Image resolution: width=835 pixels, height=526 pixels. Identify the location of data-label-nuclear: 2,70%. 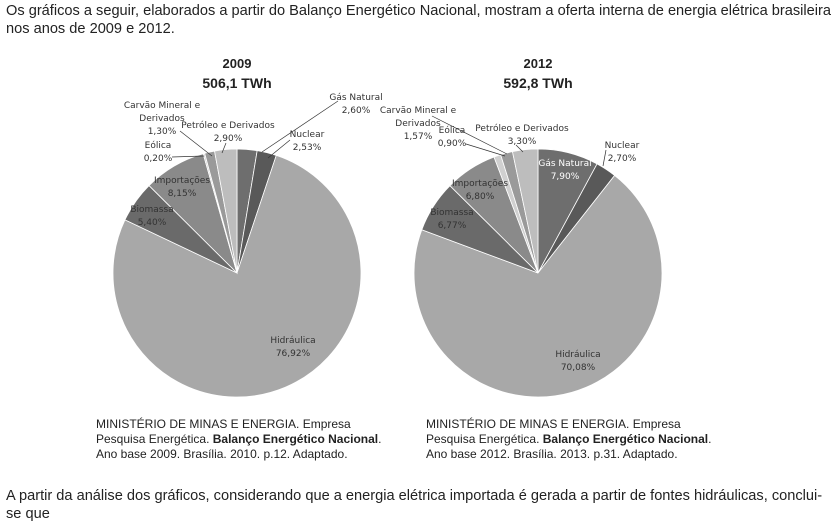
(622, 159).